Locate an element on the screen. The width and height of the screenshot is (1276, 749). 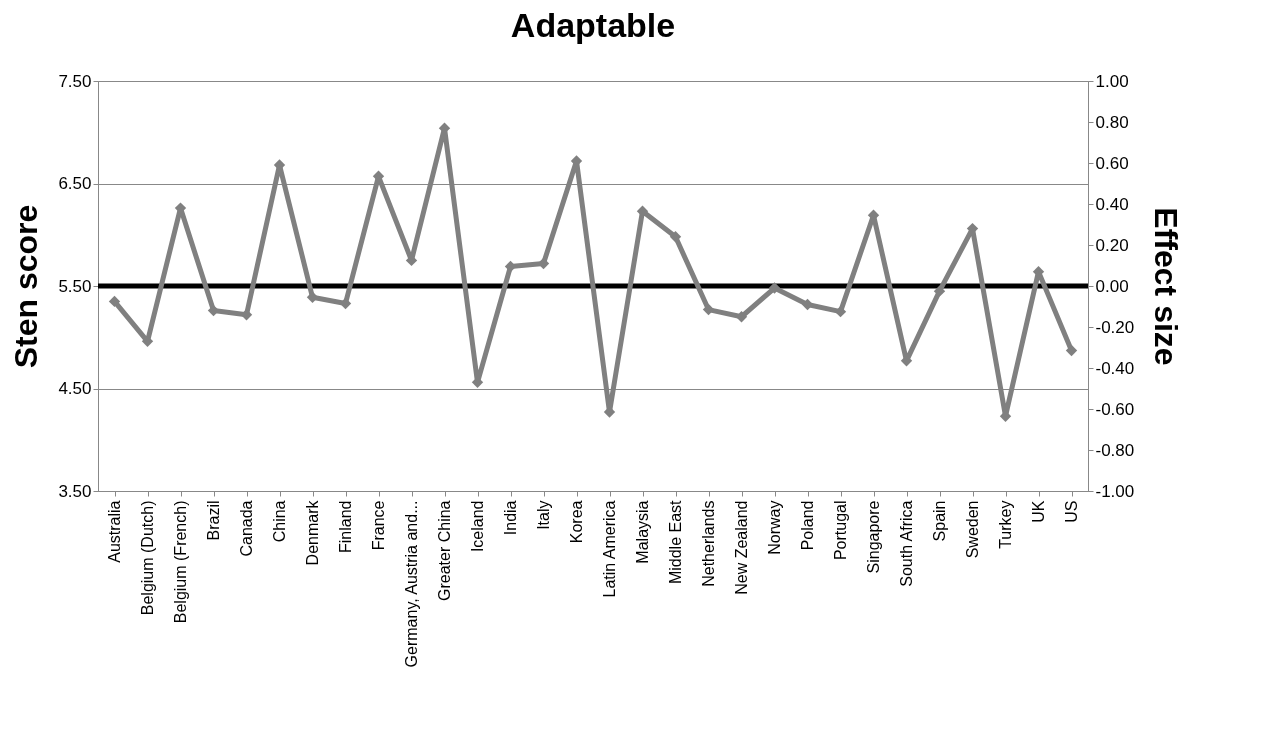
x-tick-label: Canada is located at coordinates (246, 528).